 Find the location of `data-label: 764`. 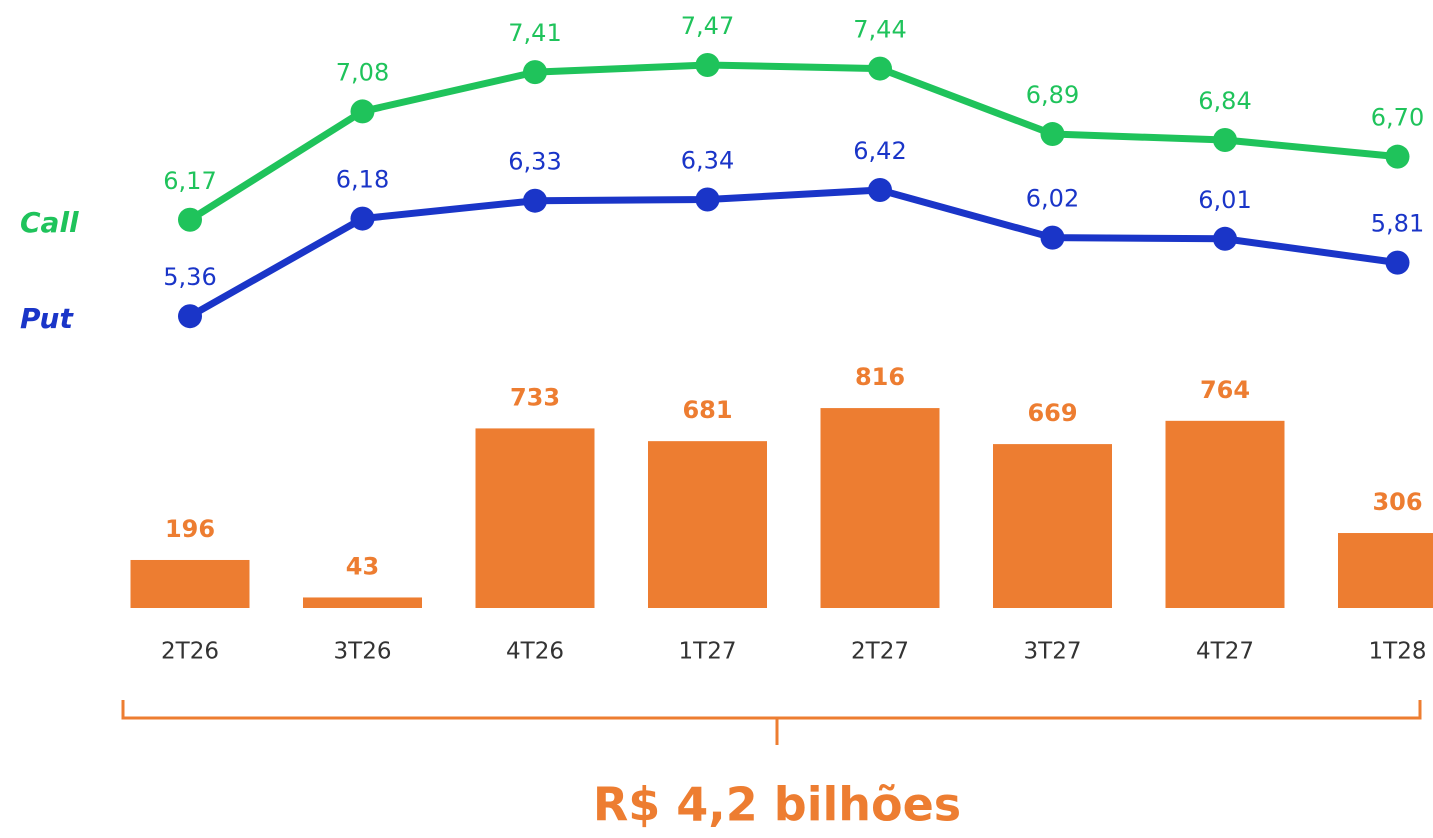

data-label: 764 is located at coordinates (1225, 390).